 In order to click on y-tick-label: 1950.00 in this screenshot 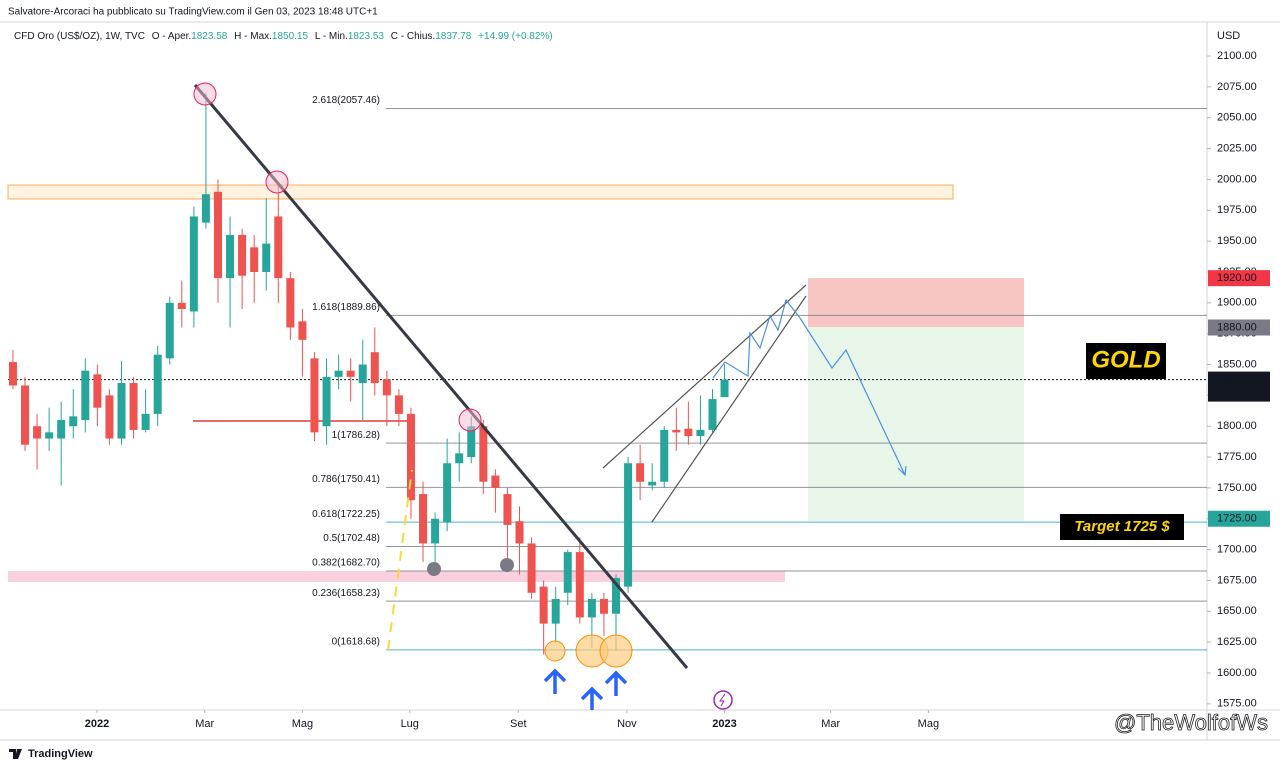, I will do `click(1237, 241)`.